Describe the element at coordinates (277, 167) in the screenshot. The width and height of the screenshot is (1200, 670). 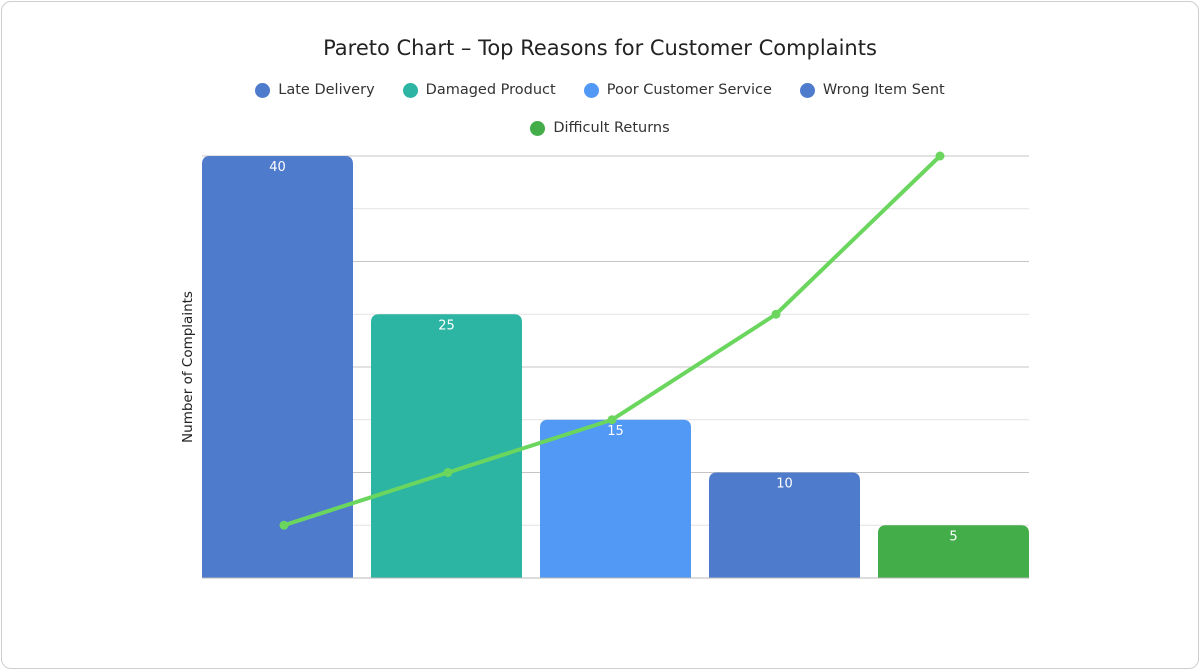
I see `data-label: 40` at that location.